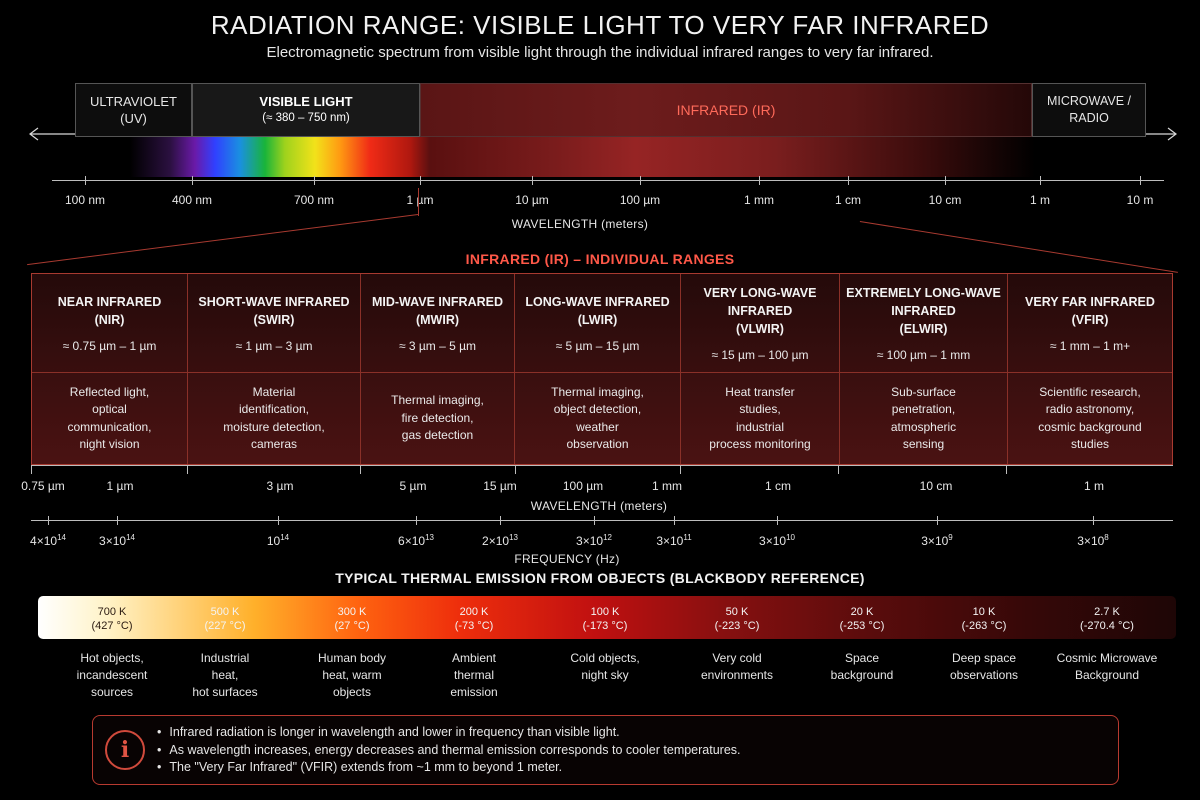 The width and height of the screenshot is (1200, 800). I want to click on temperature-kelvin: 300 K, so click(352, 612).